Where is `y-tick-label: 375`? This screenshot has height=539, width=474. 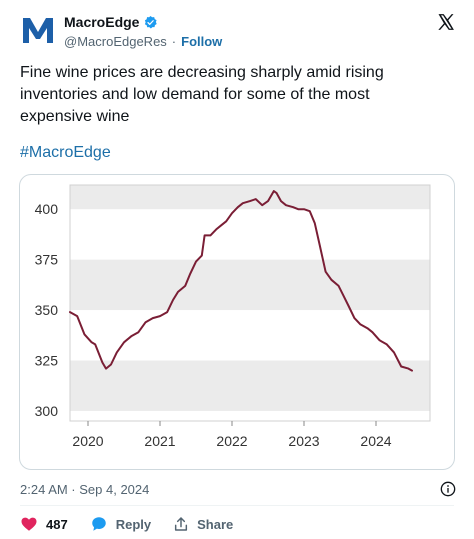 y-tick-label: 375 is located at coordinates (47, 260).